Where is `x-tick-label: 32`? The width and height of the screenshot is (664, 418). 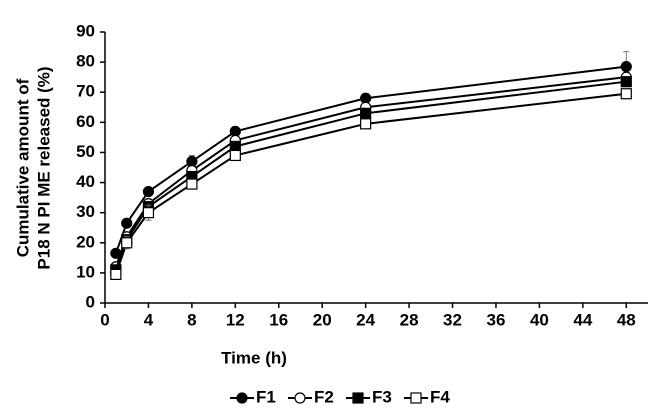
x-tick-label: 32 is located at coordinates (452, 319).